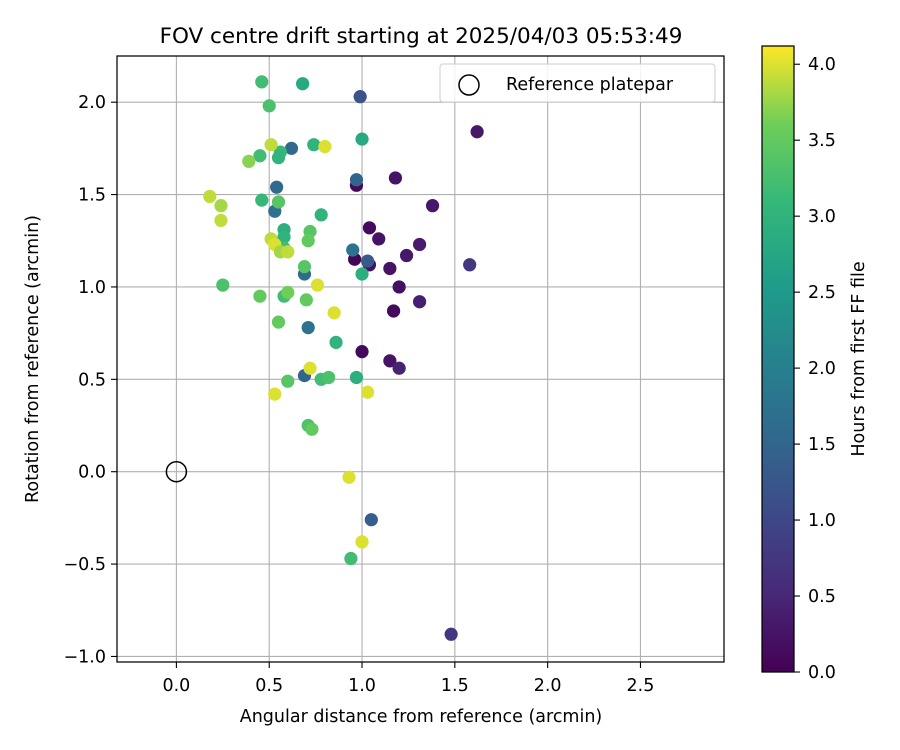  Describe the element at coordinates (859, 358) in the screenshot. I see `colorbar-label: Hours from first FF file` at that location.